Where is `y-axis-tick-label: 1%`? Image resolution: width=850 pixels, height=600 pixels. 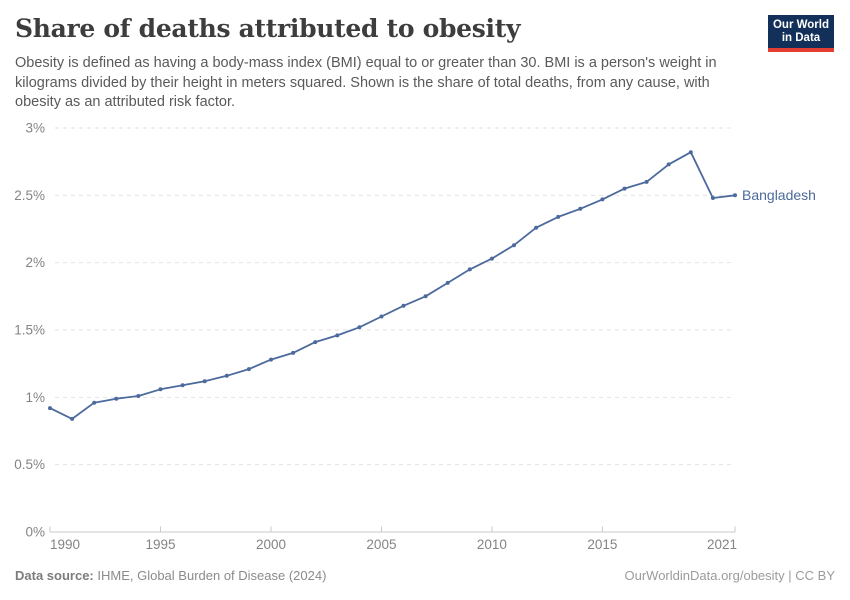 y-axis-tick-label: 1% is located at coordinates (35, 397).